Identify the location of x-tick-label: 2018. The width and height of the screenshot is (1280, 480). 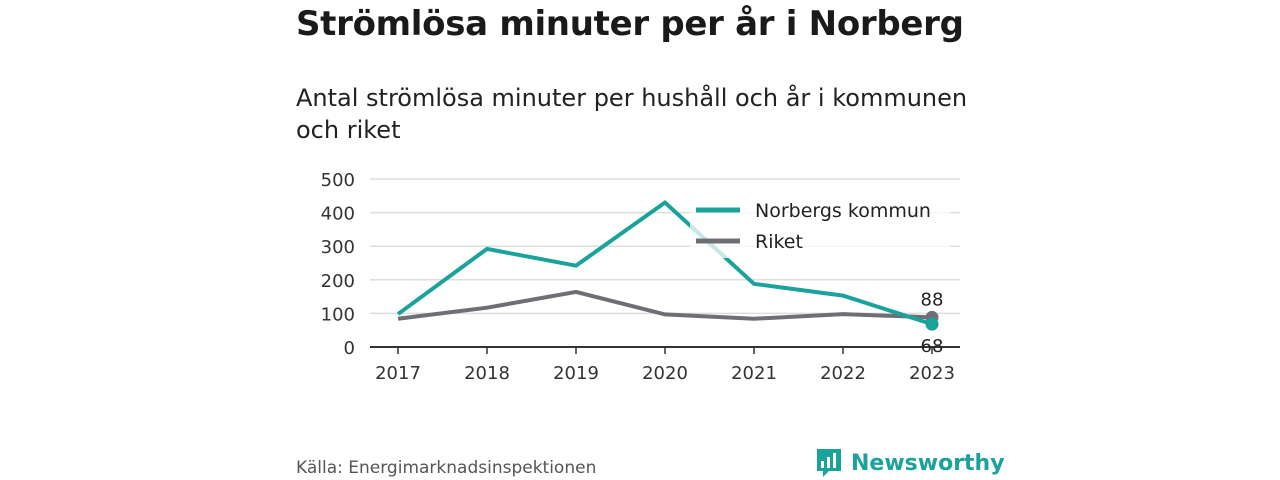
(487, 373).